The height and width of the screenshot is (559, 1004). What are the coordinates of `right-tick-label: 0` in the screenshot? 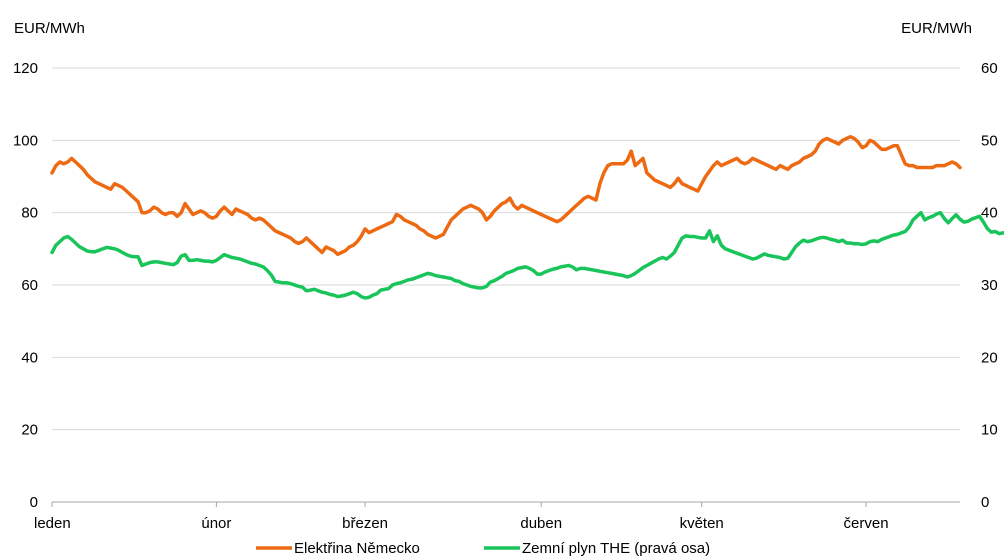 It's located at (985, 502).